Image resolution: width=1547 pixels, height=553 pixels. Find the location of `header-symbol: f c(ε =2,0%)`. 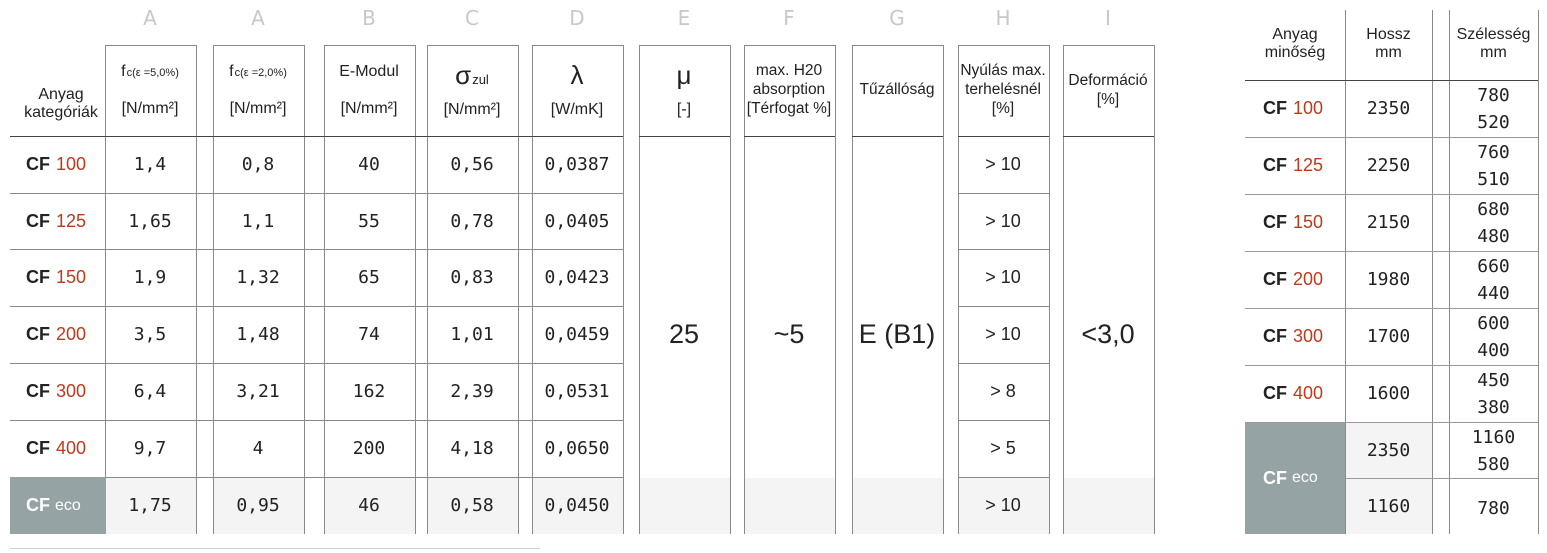

header-symbol: f c(ε =2,0%) is located at coordinates (258, 72).